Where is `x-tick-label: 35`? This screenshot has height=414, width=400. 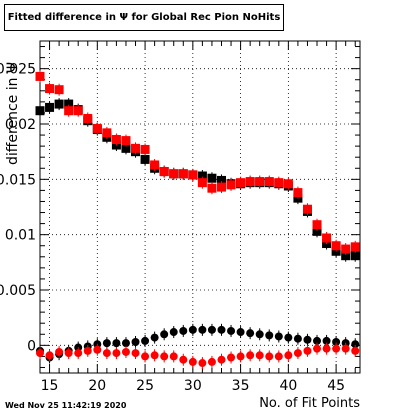
x-tick-label: 35 is located at coordinates (241, 386).